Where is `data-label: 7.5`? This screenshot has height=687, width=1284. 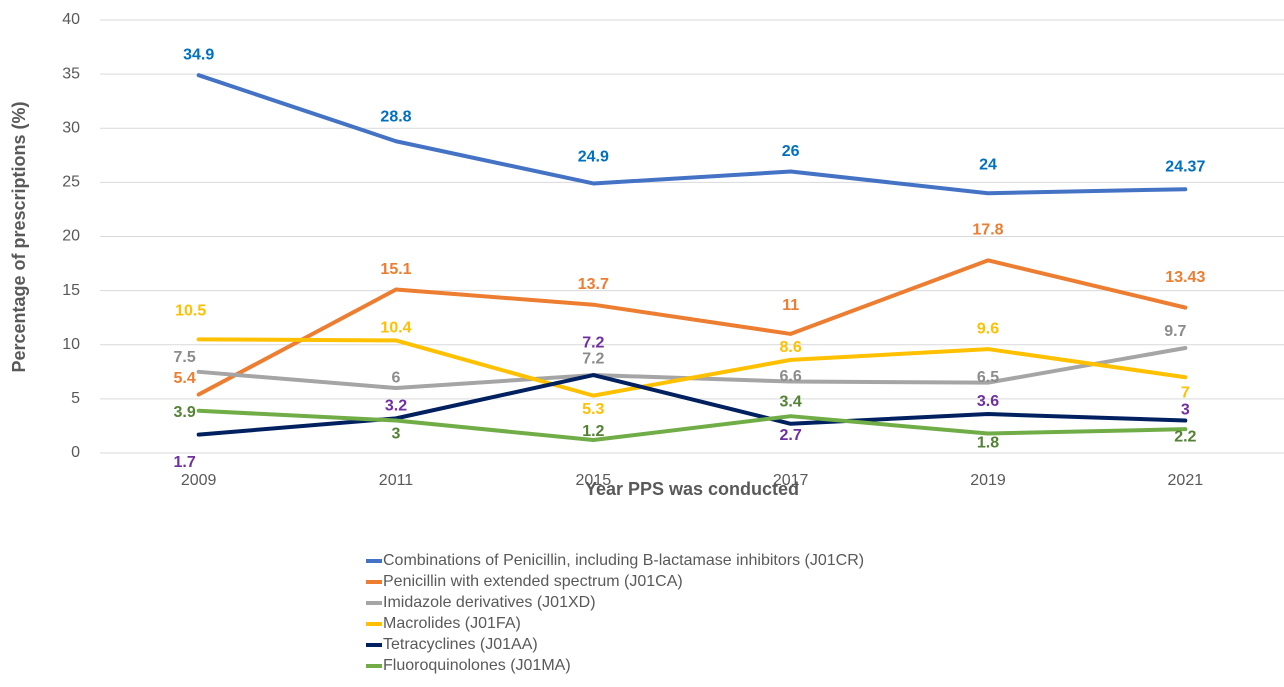
data-label: 7.5 is located at coordinates (185, 357).